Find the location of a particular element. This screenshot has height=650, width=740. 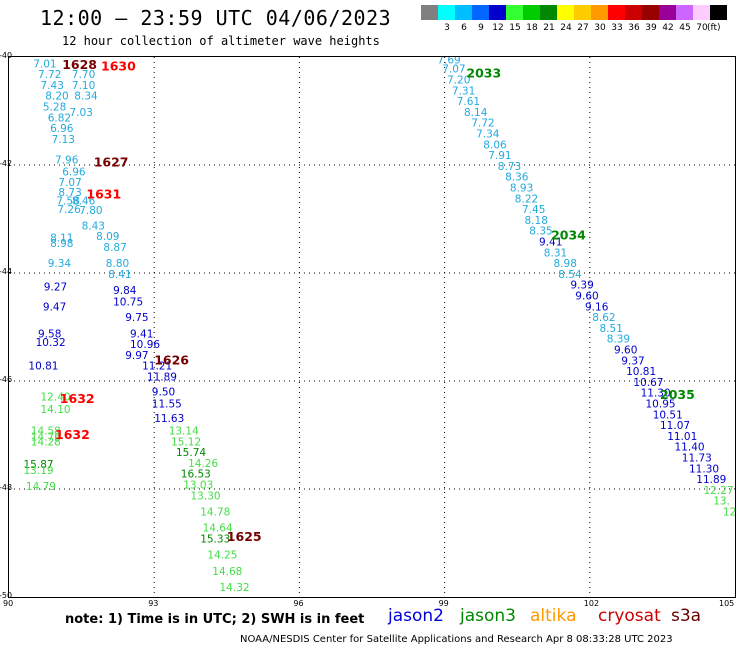

wave-height-value: 8.22 is located at coordinates (526, 199).